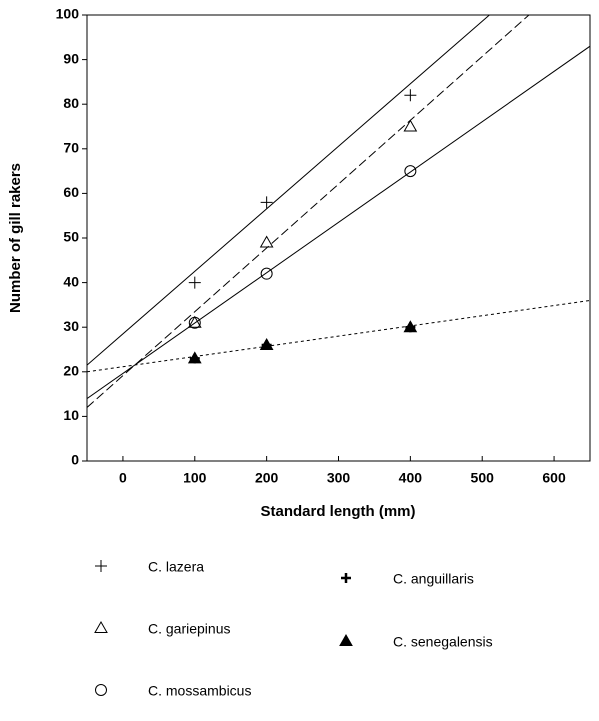 This screenshot has width=599, height=721. I want to click on legend-item: C. mossambicus, so click(173, 691).